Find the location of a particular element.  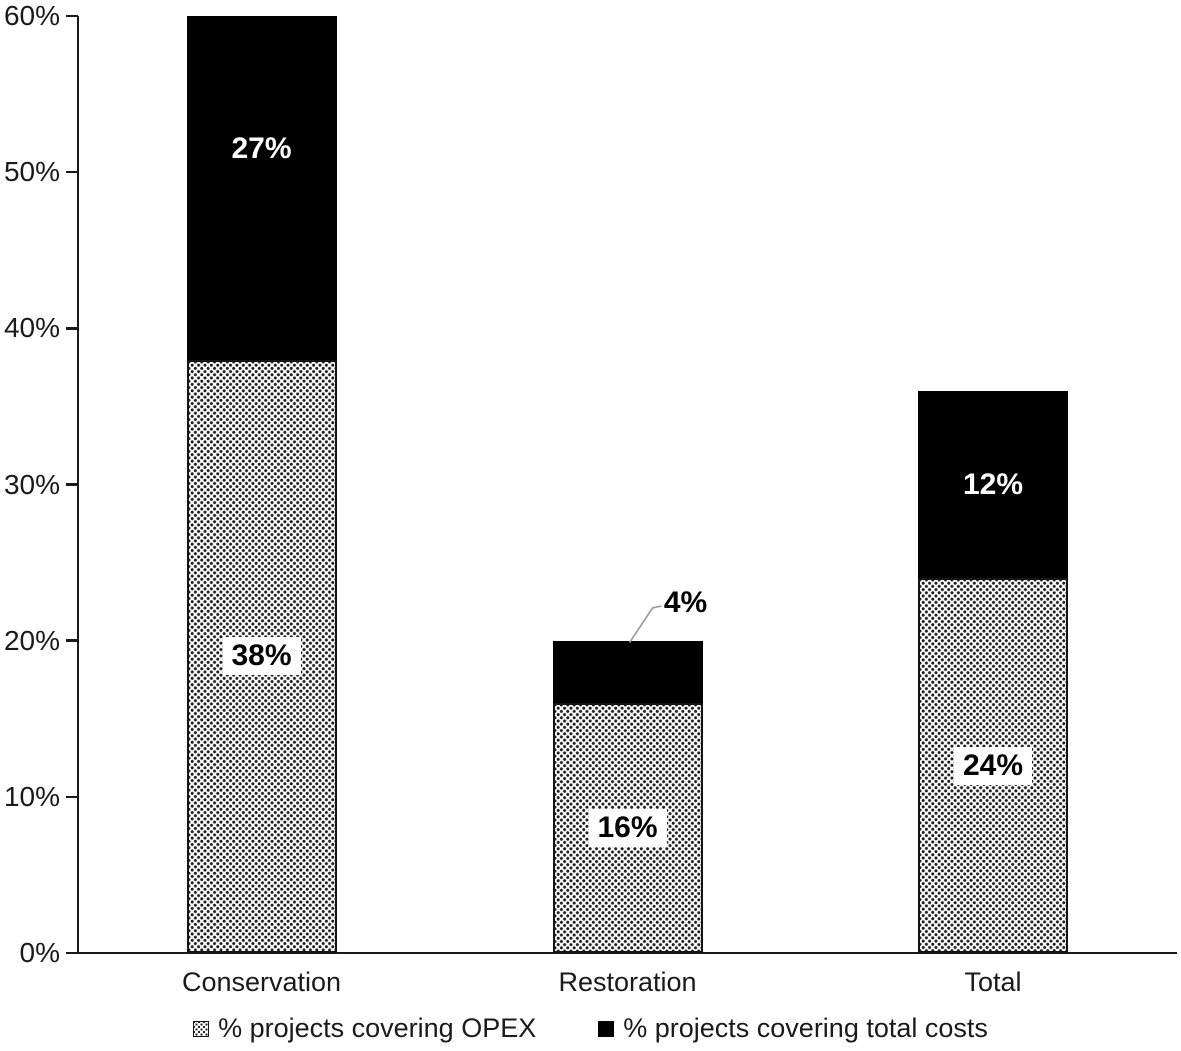

opex-pattern-swatch-icon is located at coordinates (201, 1028).